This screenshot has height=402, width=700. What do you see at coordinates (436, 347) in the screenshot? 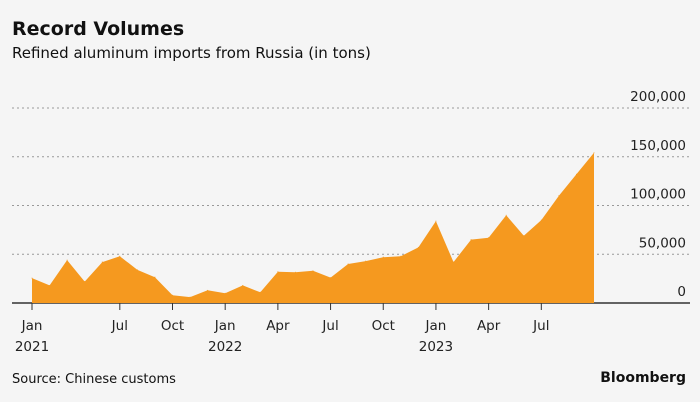
I see `x-tick-year-label: 2023` at bounding box center [436, 347].